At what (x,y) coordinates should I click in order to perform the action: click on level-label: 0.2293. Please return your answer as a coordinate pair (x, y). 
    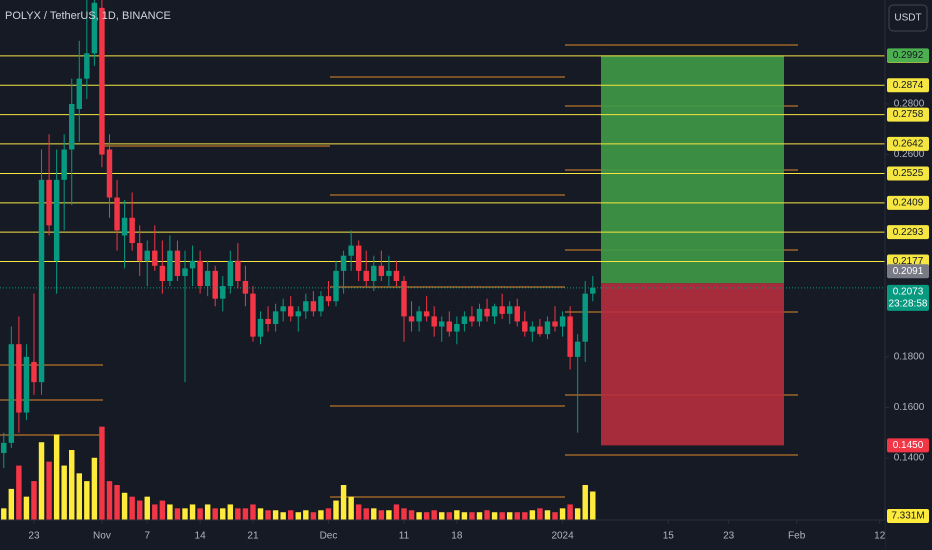
    Looking at the image, I should click on (908, 232).